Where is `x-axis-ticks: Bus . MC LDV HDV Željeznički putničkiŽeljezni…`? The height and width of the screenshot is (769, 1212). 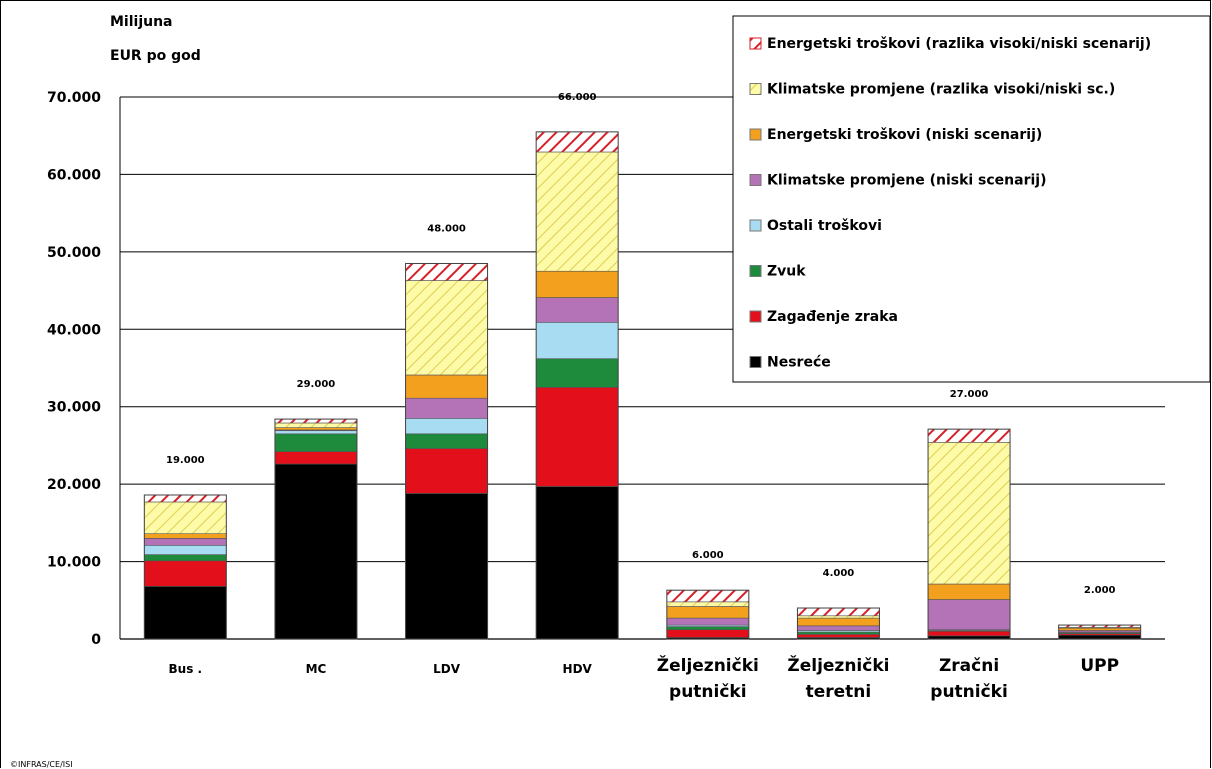
x-axis-ticks: Bus . MC LDV HDV Željeznički putničkiŽeljezni… is located at coordinates (644, 678).